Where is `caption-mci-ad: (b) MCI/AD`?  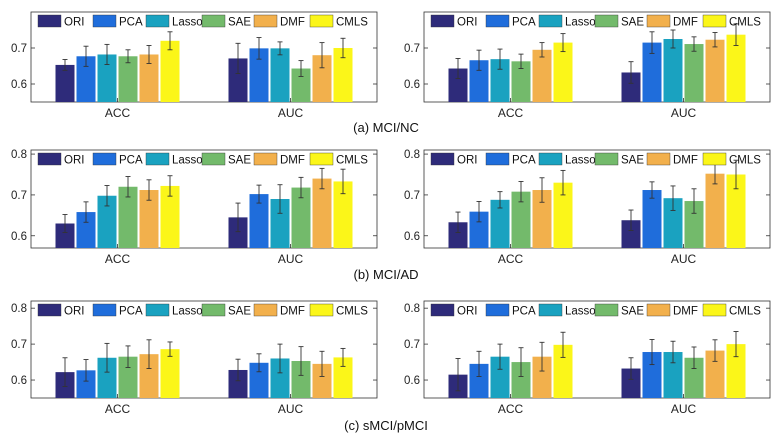
caption-mci-ad: (b) MCI/AD is located at coordinates (386, 274).